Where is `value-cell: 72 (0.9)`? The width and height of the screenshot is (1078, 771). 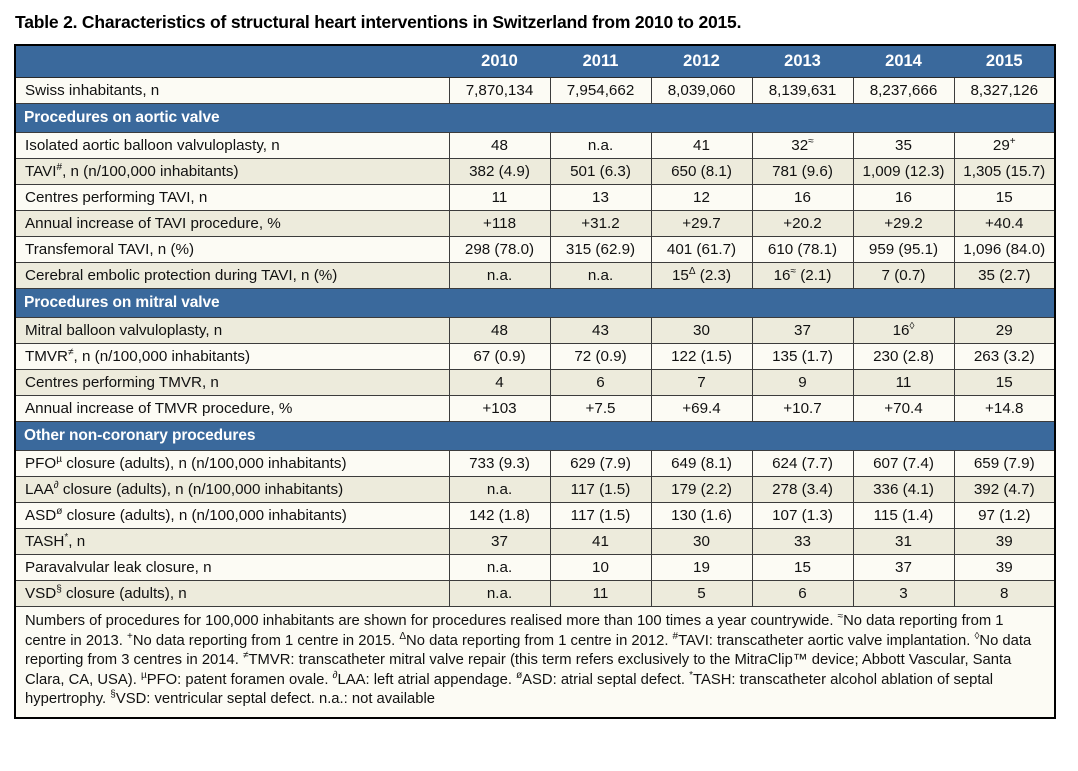
value-cell: 72 (0.9) is located at coordinates (600, 356).